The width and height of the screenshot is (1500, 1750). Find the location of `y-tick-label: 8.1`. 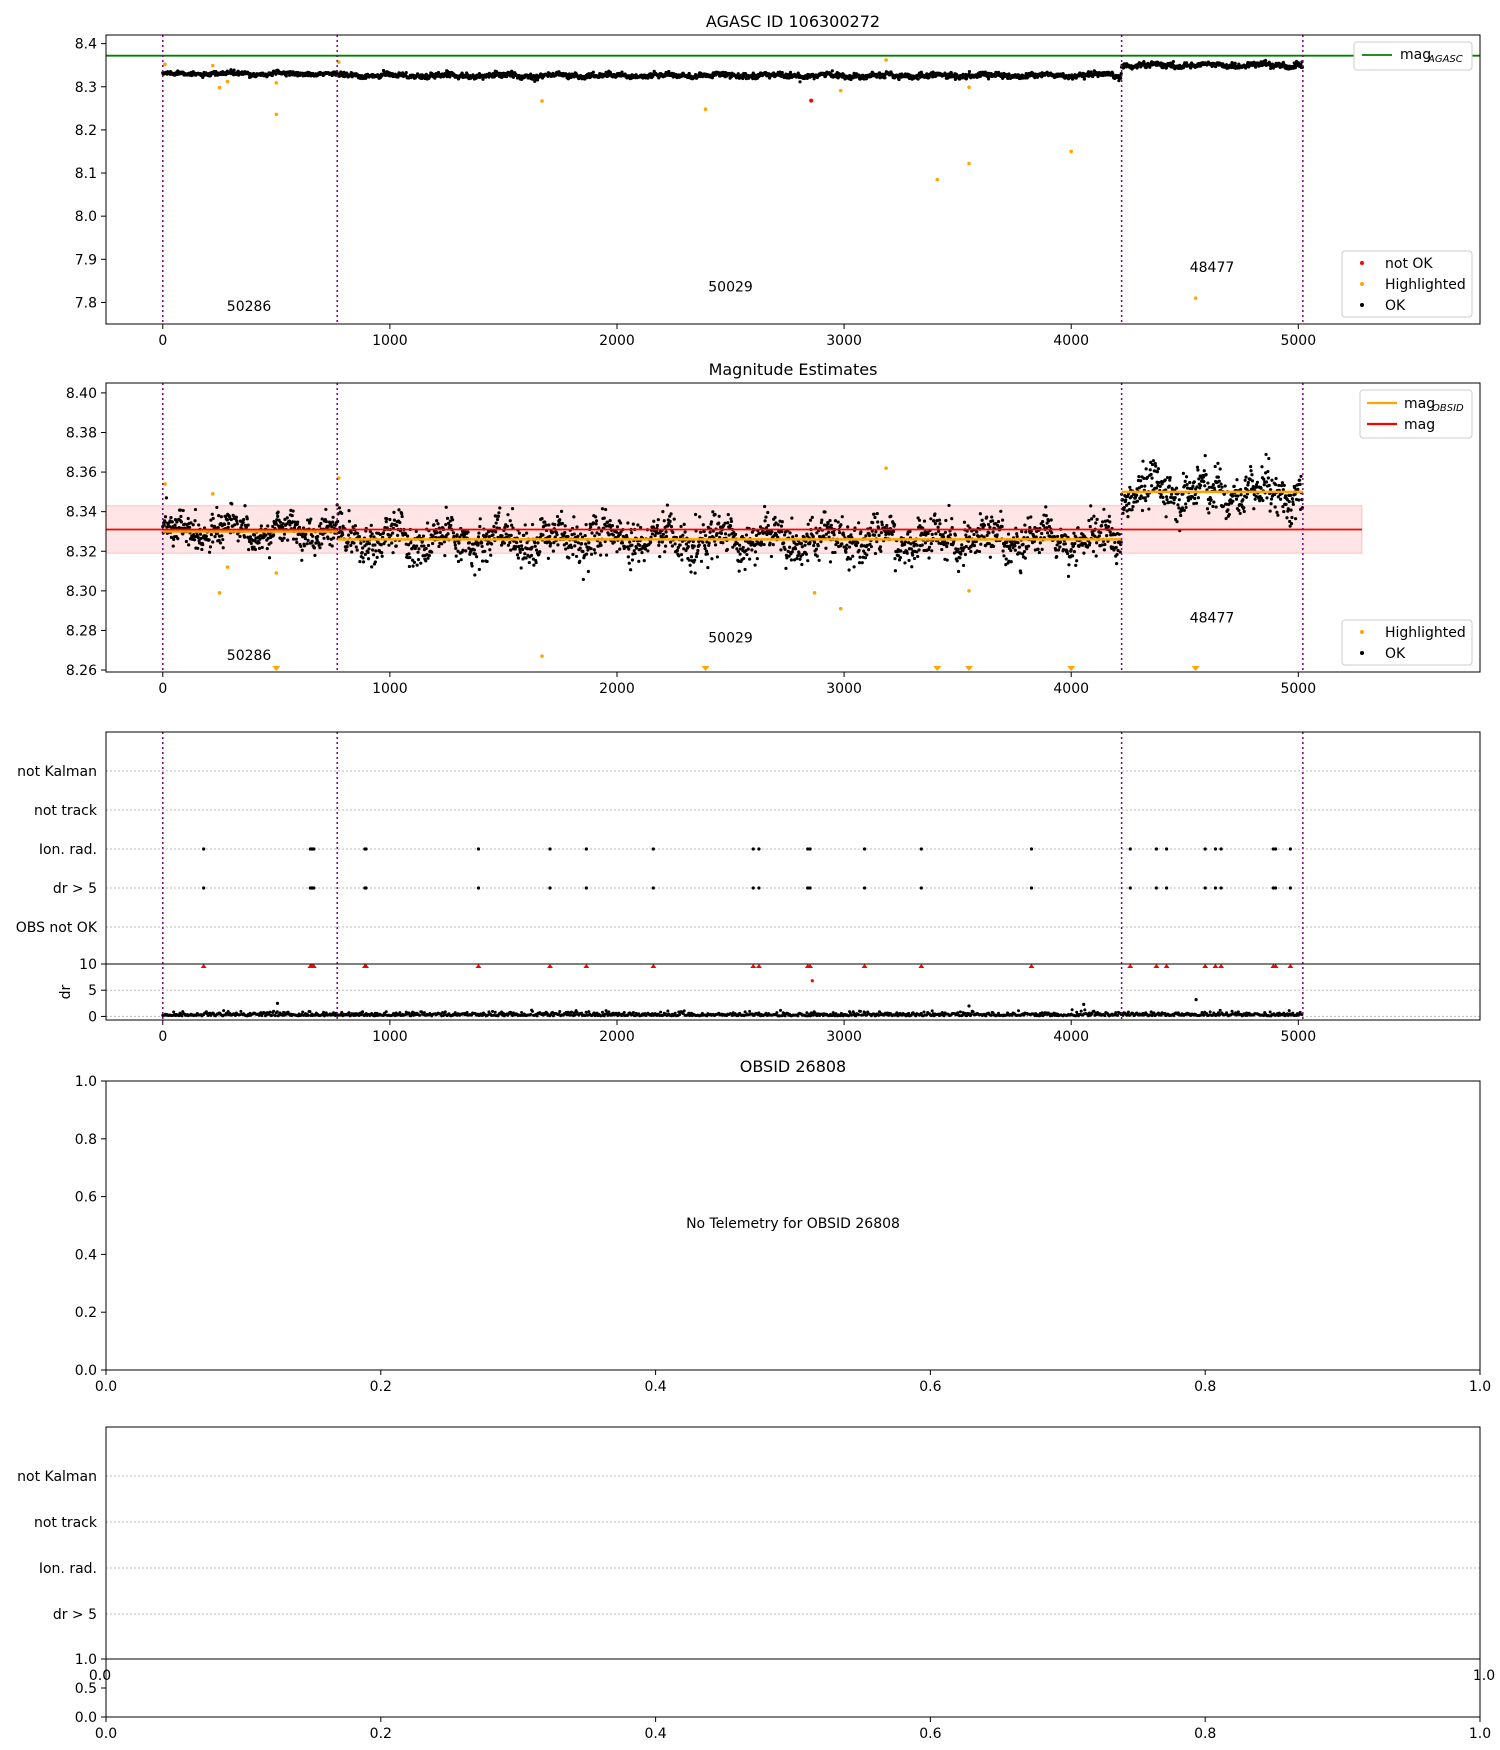

y-tick-label: 8.1 is located at coordinates (86, 174).